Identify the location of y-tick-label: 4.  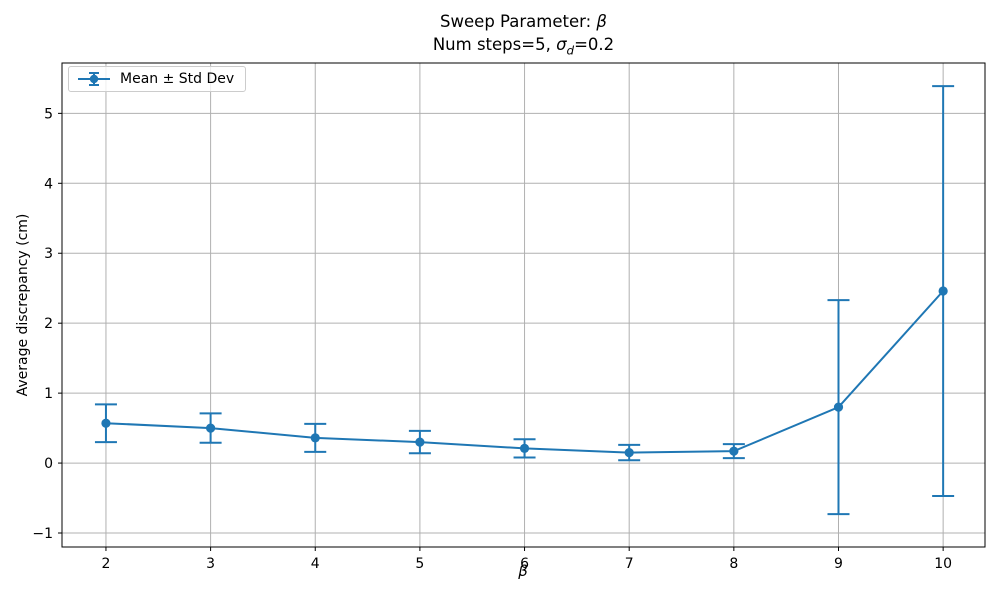
(48, 184).